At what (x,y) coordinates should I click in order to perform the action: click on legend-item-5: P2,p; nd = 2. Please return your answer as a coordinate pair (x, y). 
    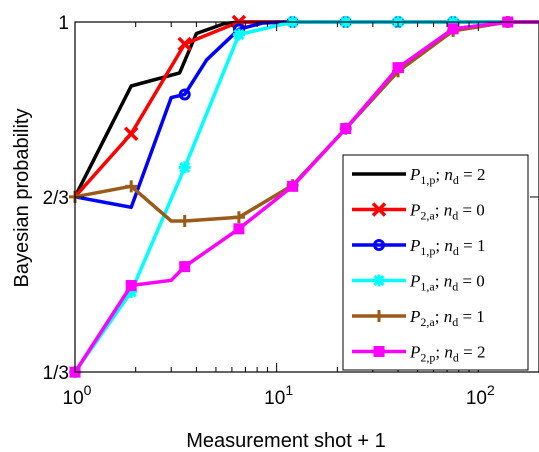
    Looking at the image, I should click on (418, 354).